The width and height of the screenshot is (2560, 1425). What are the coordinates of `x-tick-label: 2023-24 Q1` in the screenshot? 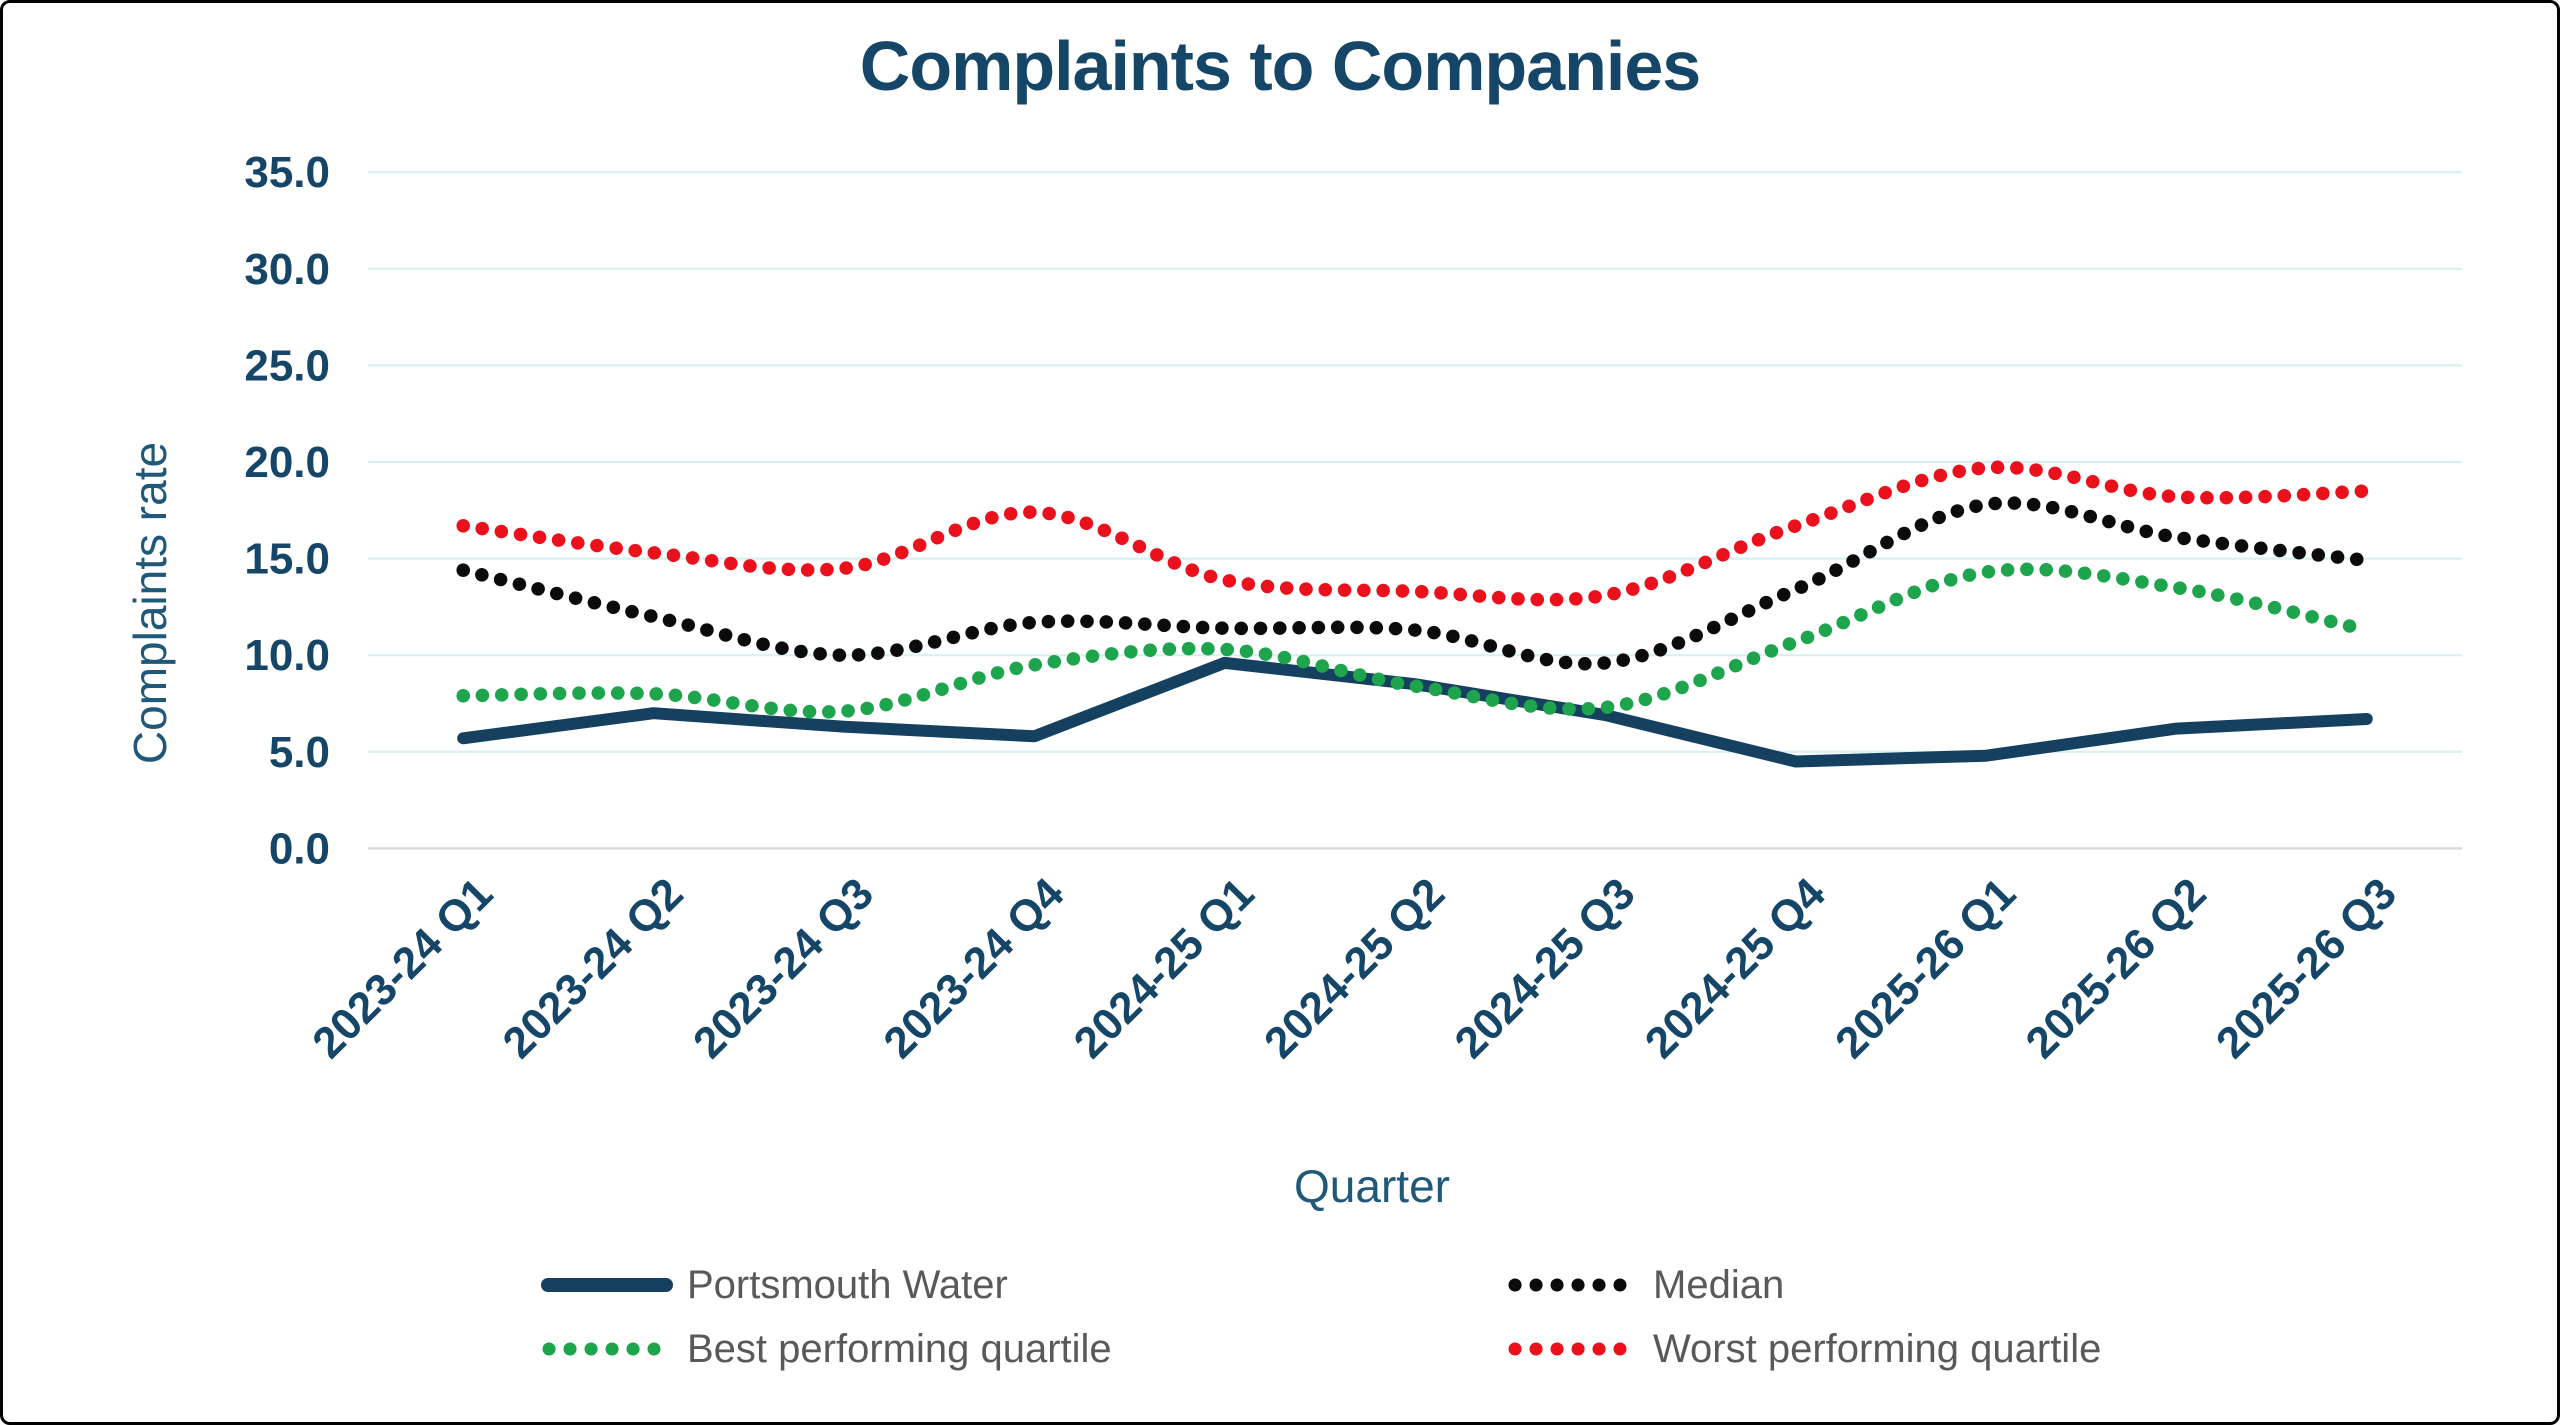 It's located at (402, 968).